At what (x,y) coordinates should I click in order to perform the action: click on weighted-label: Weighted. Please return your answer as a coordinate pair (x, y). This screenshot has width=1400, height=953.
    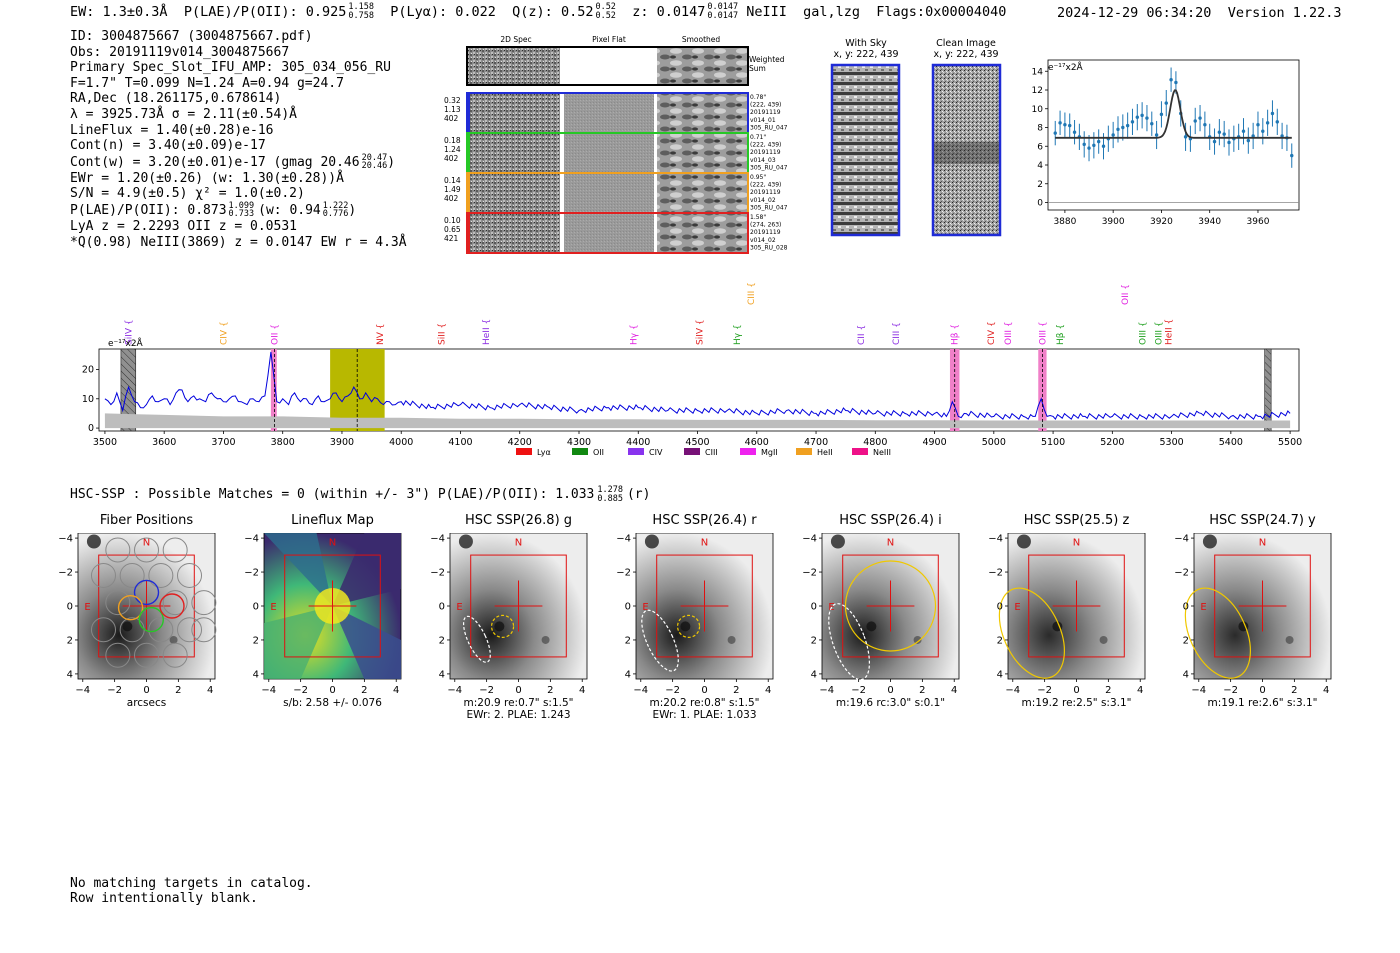
    Looking at the image, I should click on (767, 59).